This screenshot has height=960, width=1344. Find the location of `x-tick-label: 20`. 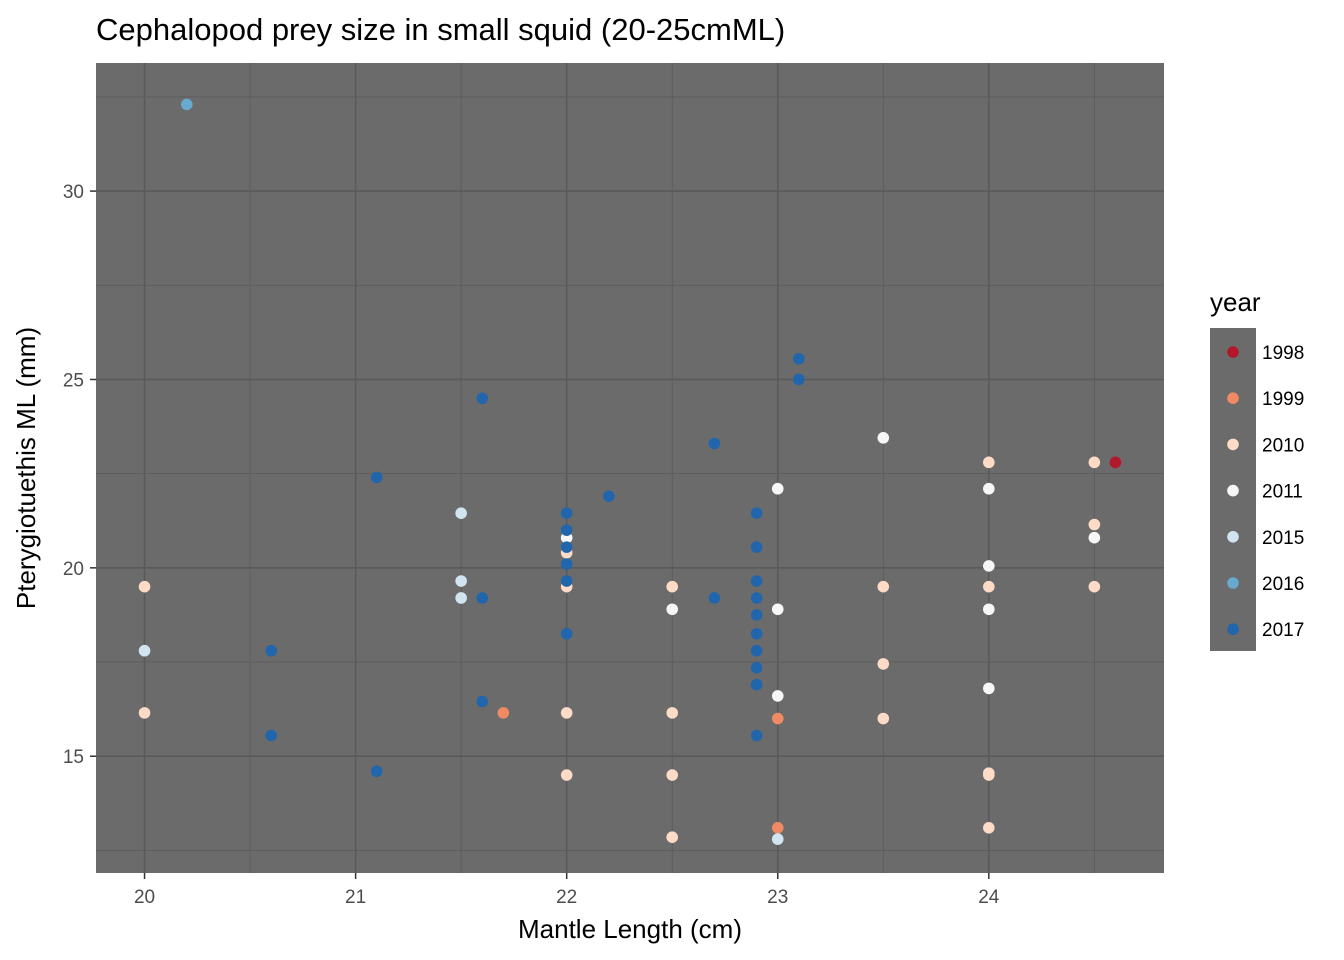

x-tick-label: 20 is located at coordinates (144, 897).